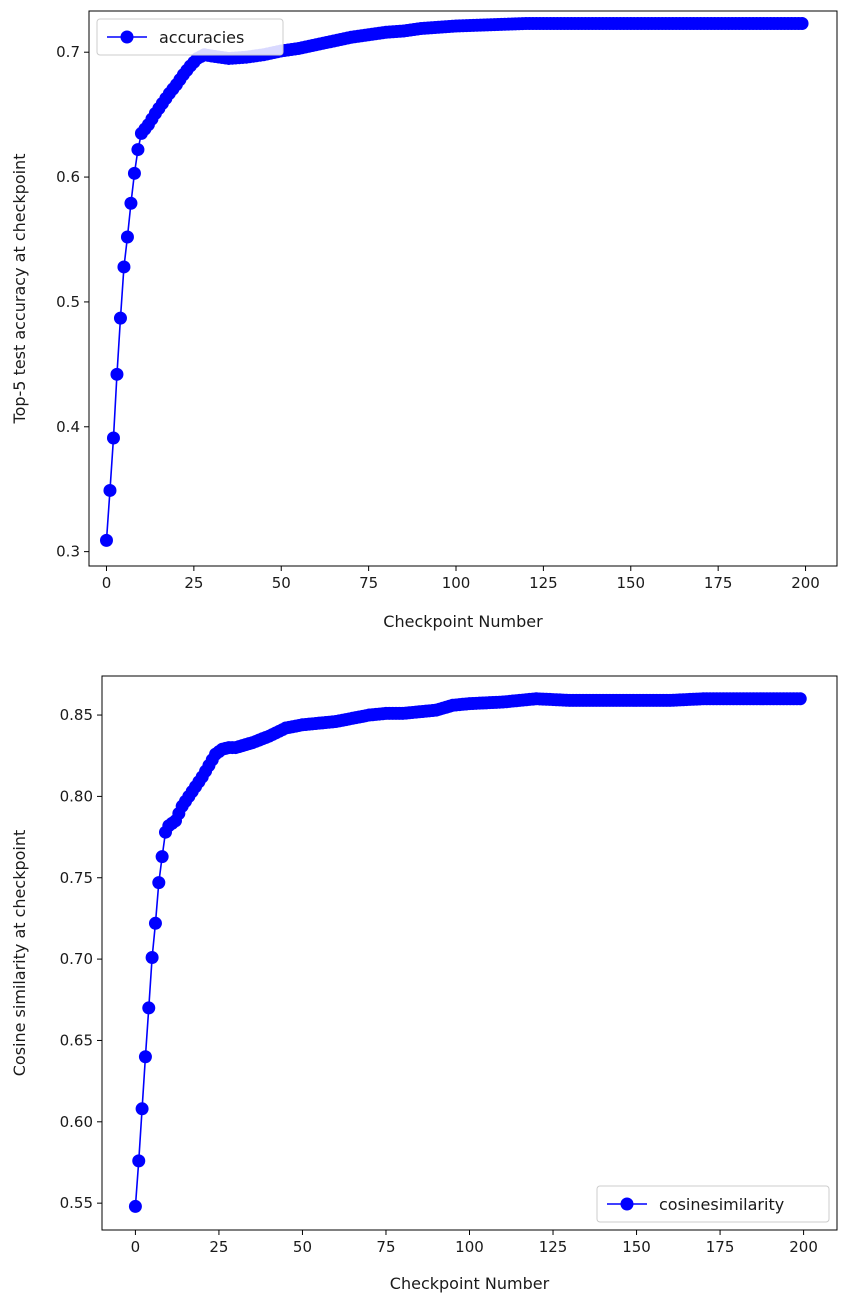 The width and height of the screenshot is (854, 1311). I want to click on y-tick-label: 0.75, so click(76, 878).